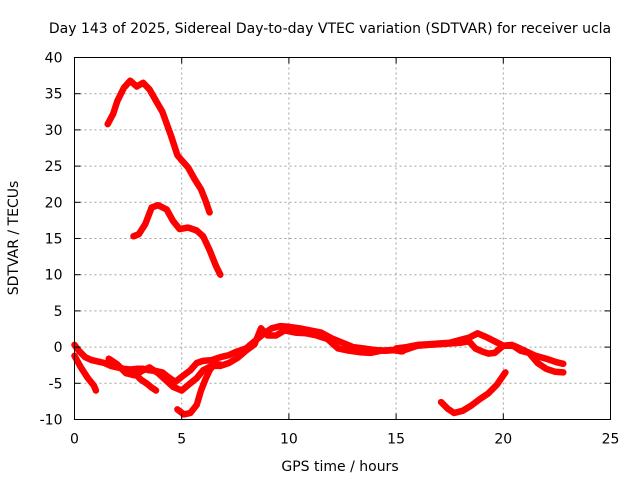 Image resolution: width=640 pixels, height=480 pixels. Describe the element at coordinates (181, 440) in the screenshot. I see `x-tick-label: 5` at that location.